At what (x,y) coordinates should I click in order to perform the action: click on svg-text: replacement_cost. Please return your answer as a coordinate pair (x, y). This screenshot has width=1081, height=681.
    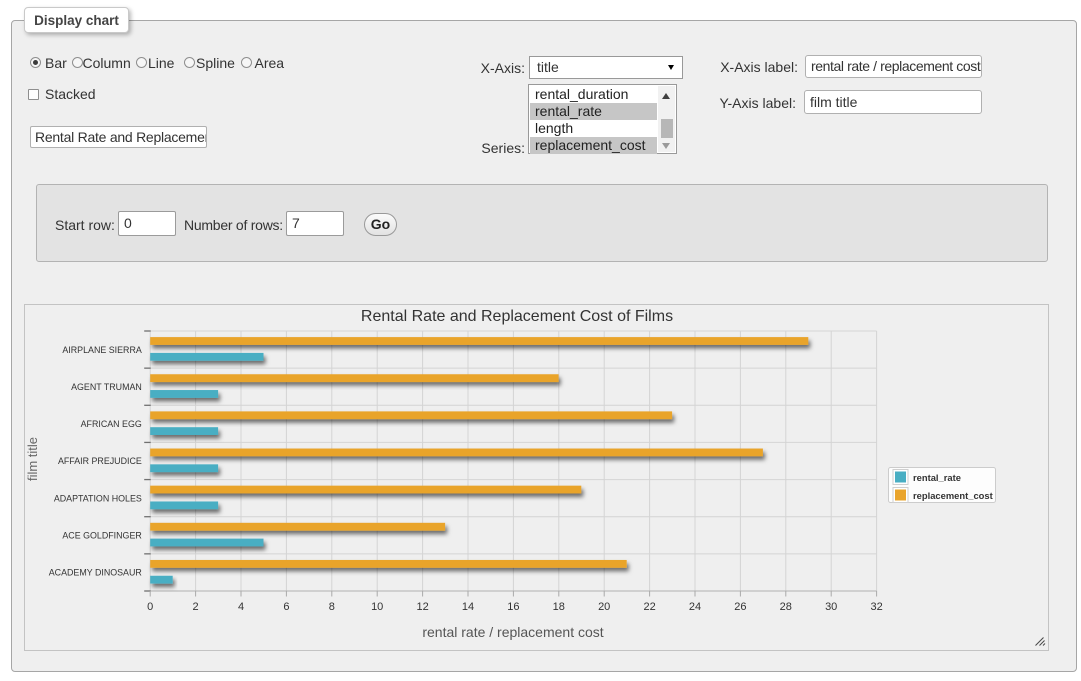
    Looking at the image, I should click on (953, 495).